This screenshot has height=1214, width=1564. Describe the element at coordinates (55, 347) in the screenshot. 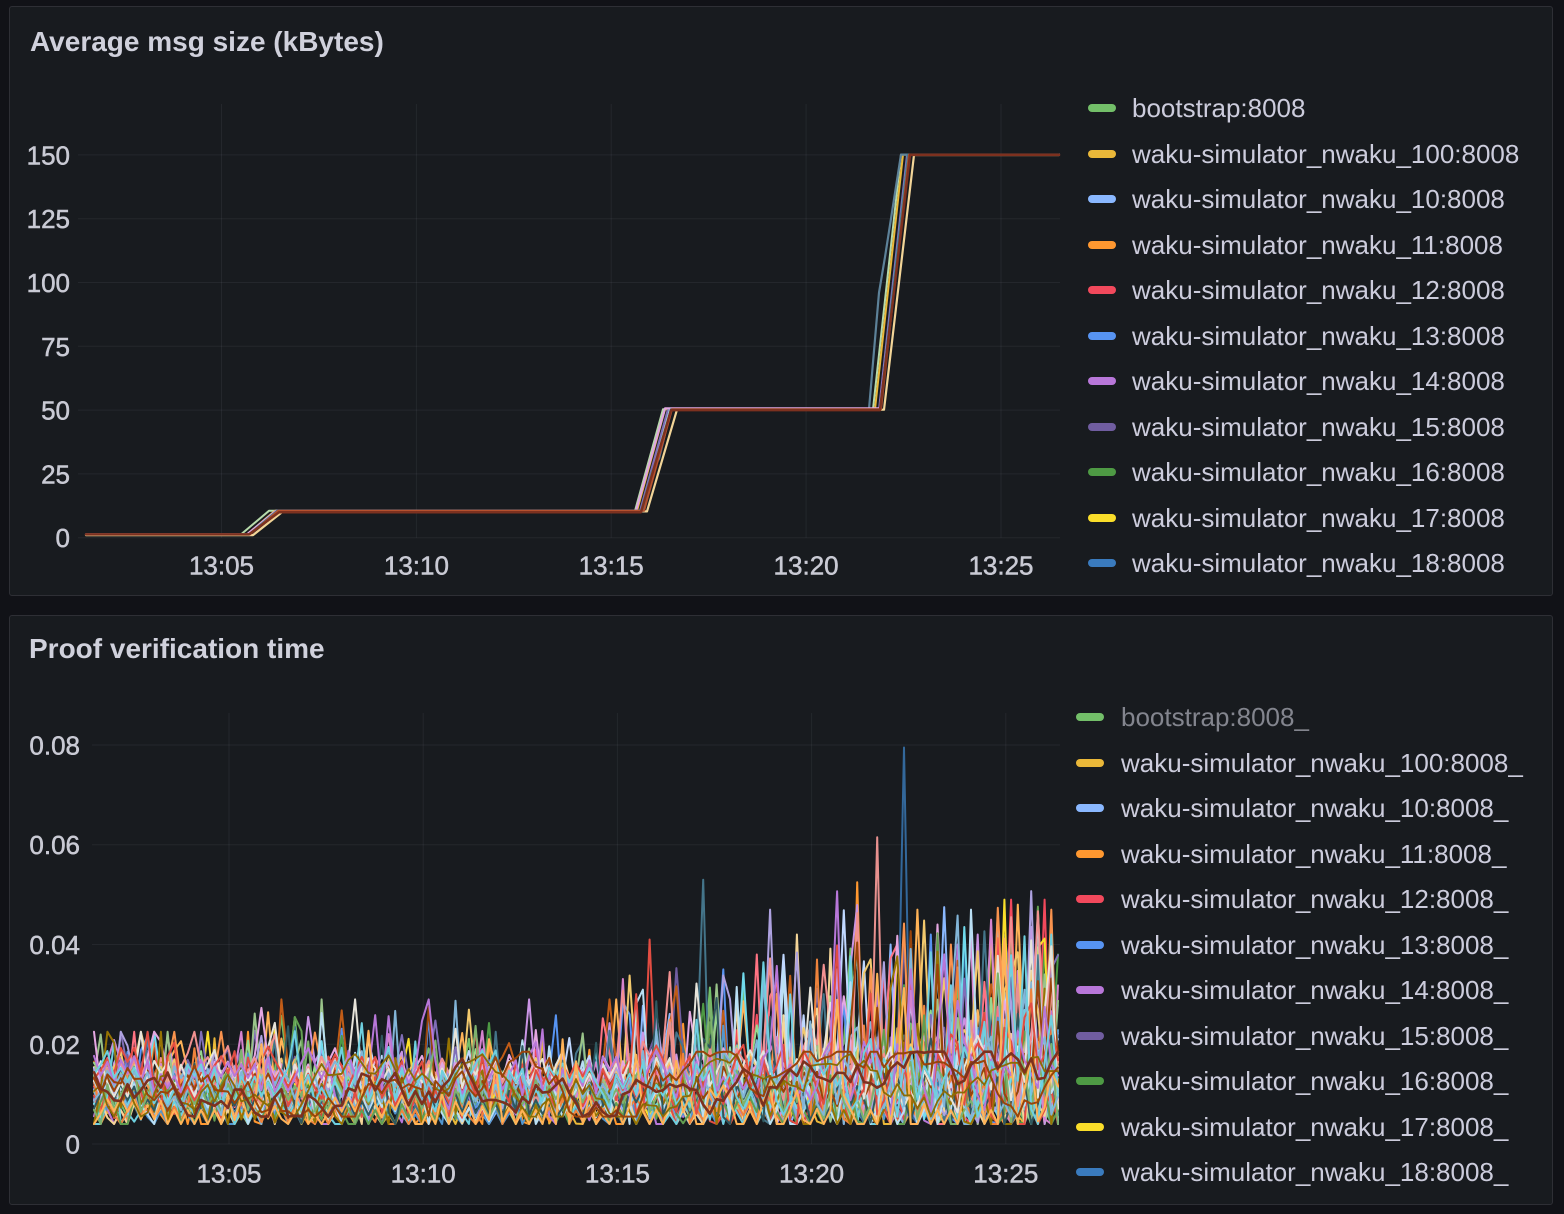

I see `svg-text: 75` at that location.